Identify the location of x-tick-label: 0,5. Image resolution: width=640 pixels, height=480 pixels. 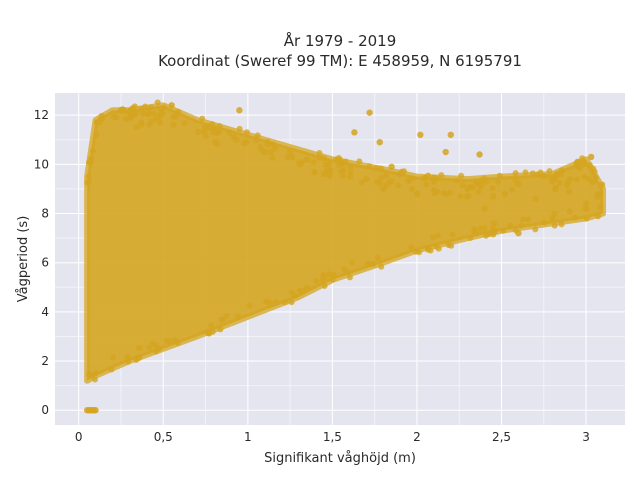
(163, 437).